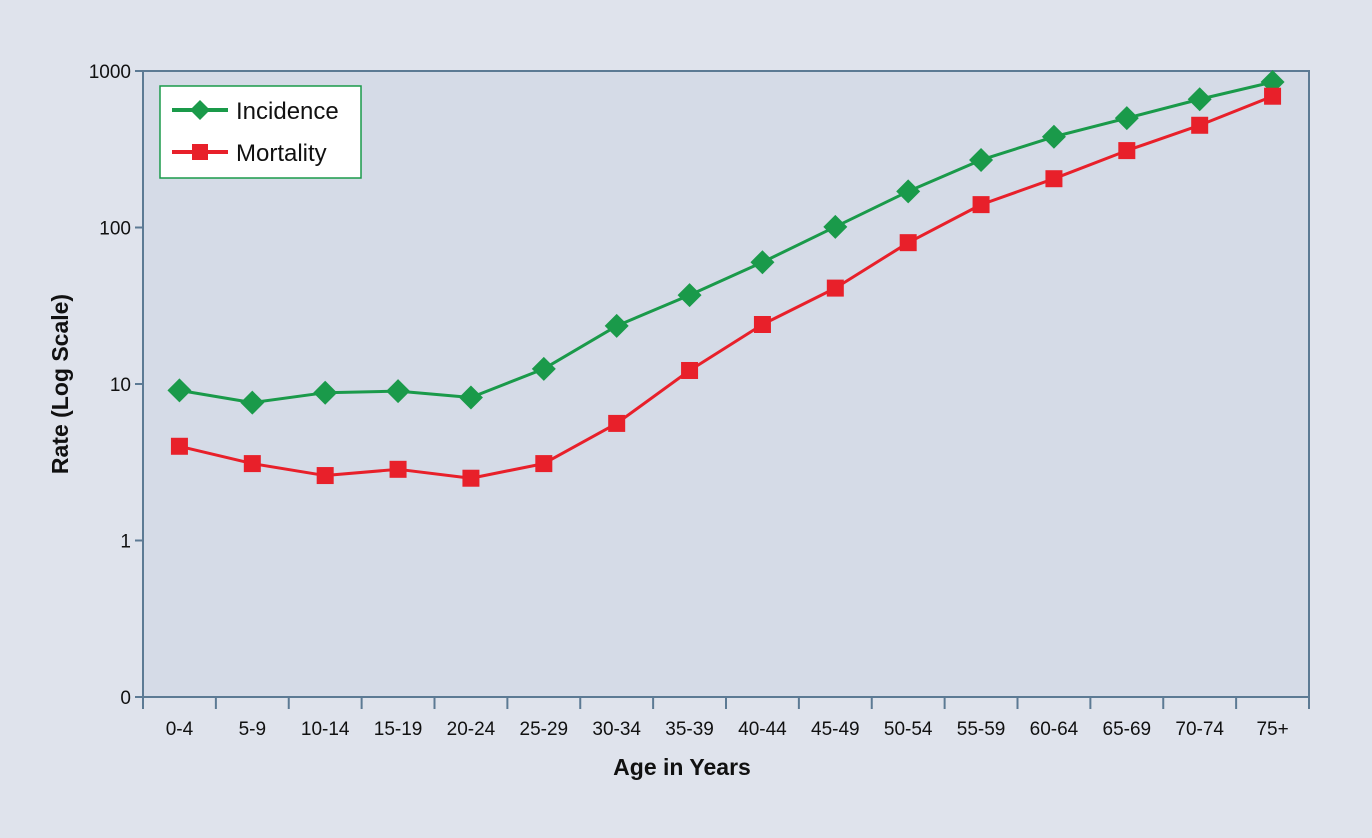 Image resolution: width=1372 pixels, height=838 pixels. I want to click on x-tick-label: 65-69, so click(1127, 729).